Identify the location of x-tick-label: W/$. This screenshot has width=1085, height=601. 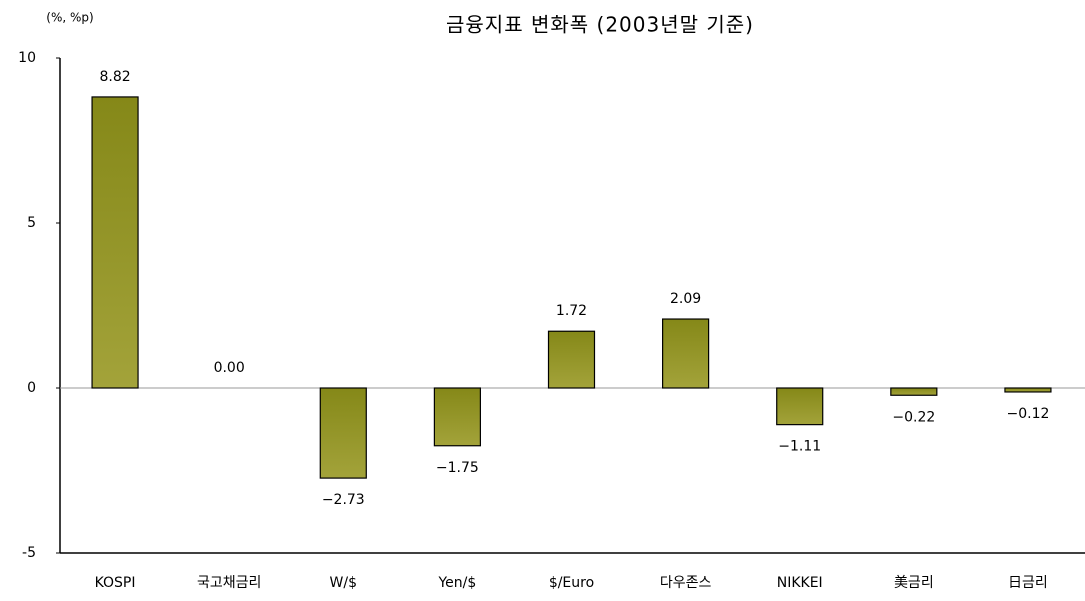
(343, 583).